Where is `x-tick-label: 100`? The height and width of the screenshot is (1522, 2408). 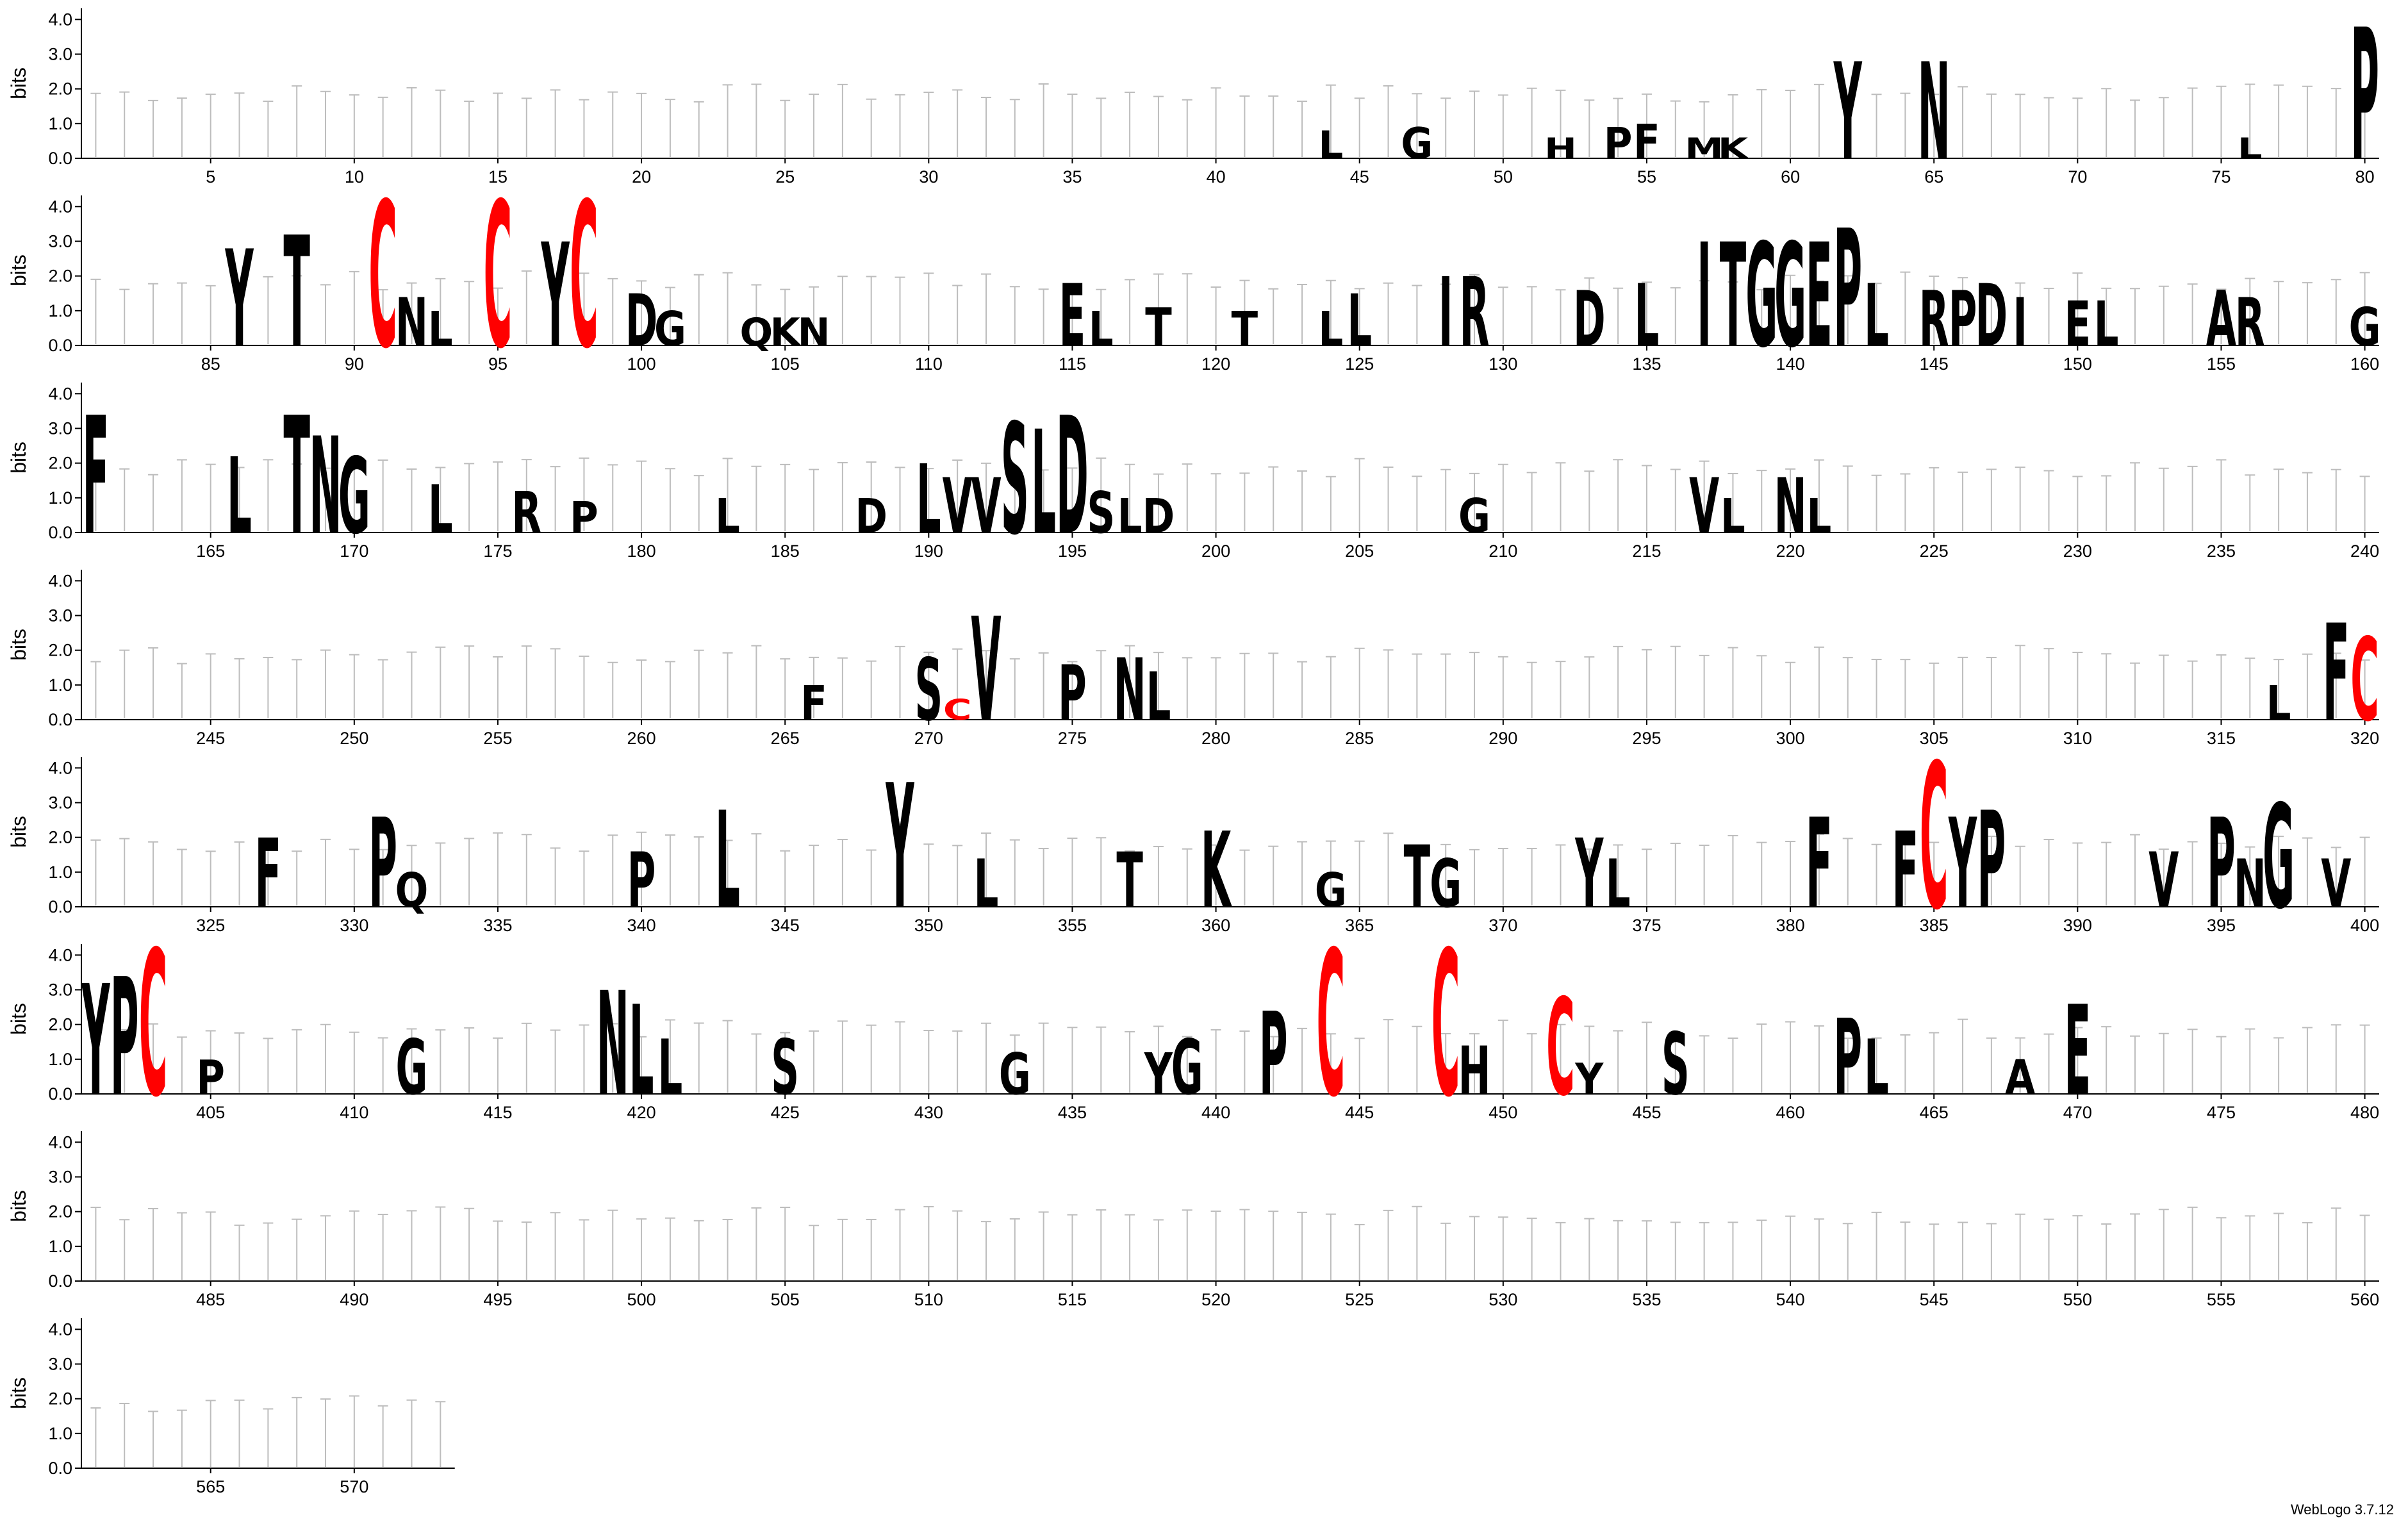
x-tick-label: 100 is located at coordinates (641, 364).